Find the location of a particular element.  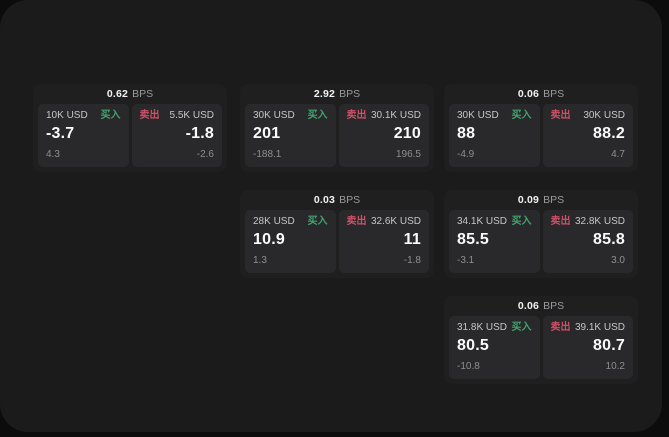

sell-tile-top: 卖出 5.5K USD is located at coordinates (177, 116).